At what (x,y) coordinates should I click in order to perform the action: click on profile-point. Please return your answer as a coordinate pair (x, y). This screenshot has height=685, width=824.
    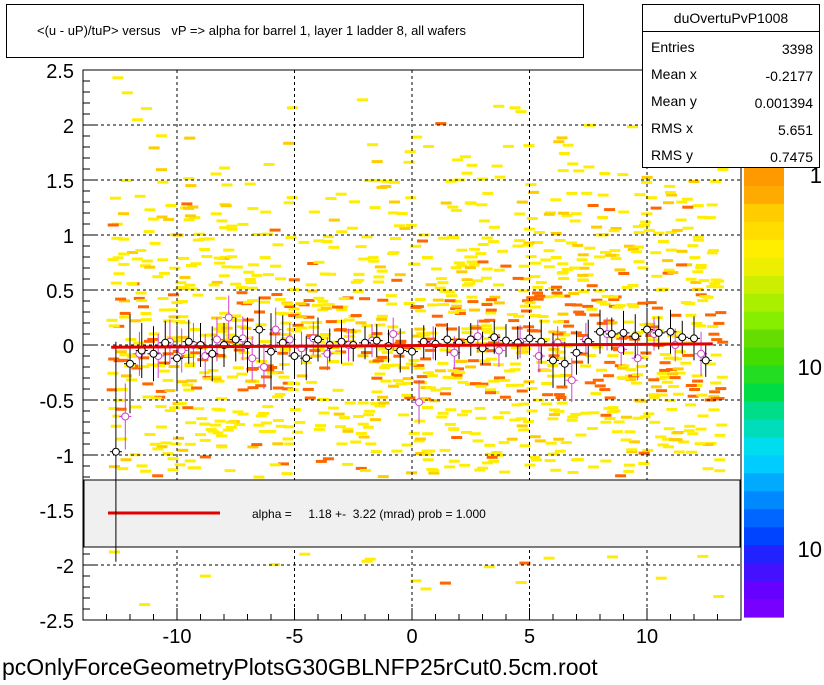
    Looking at the image, I should click on (376, 340).